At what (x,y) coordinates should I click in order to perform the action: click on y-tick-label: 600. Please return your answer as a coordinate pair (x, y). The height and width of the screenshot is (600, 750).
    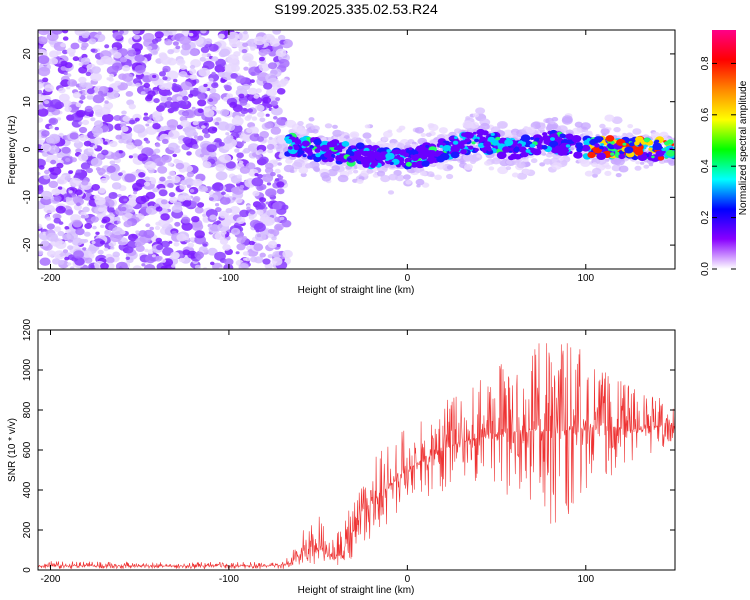
    Looking at the image, I should click on (27, 449).